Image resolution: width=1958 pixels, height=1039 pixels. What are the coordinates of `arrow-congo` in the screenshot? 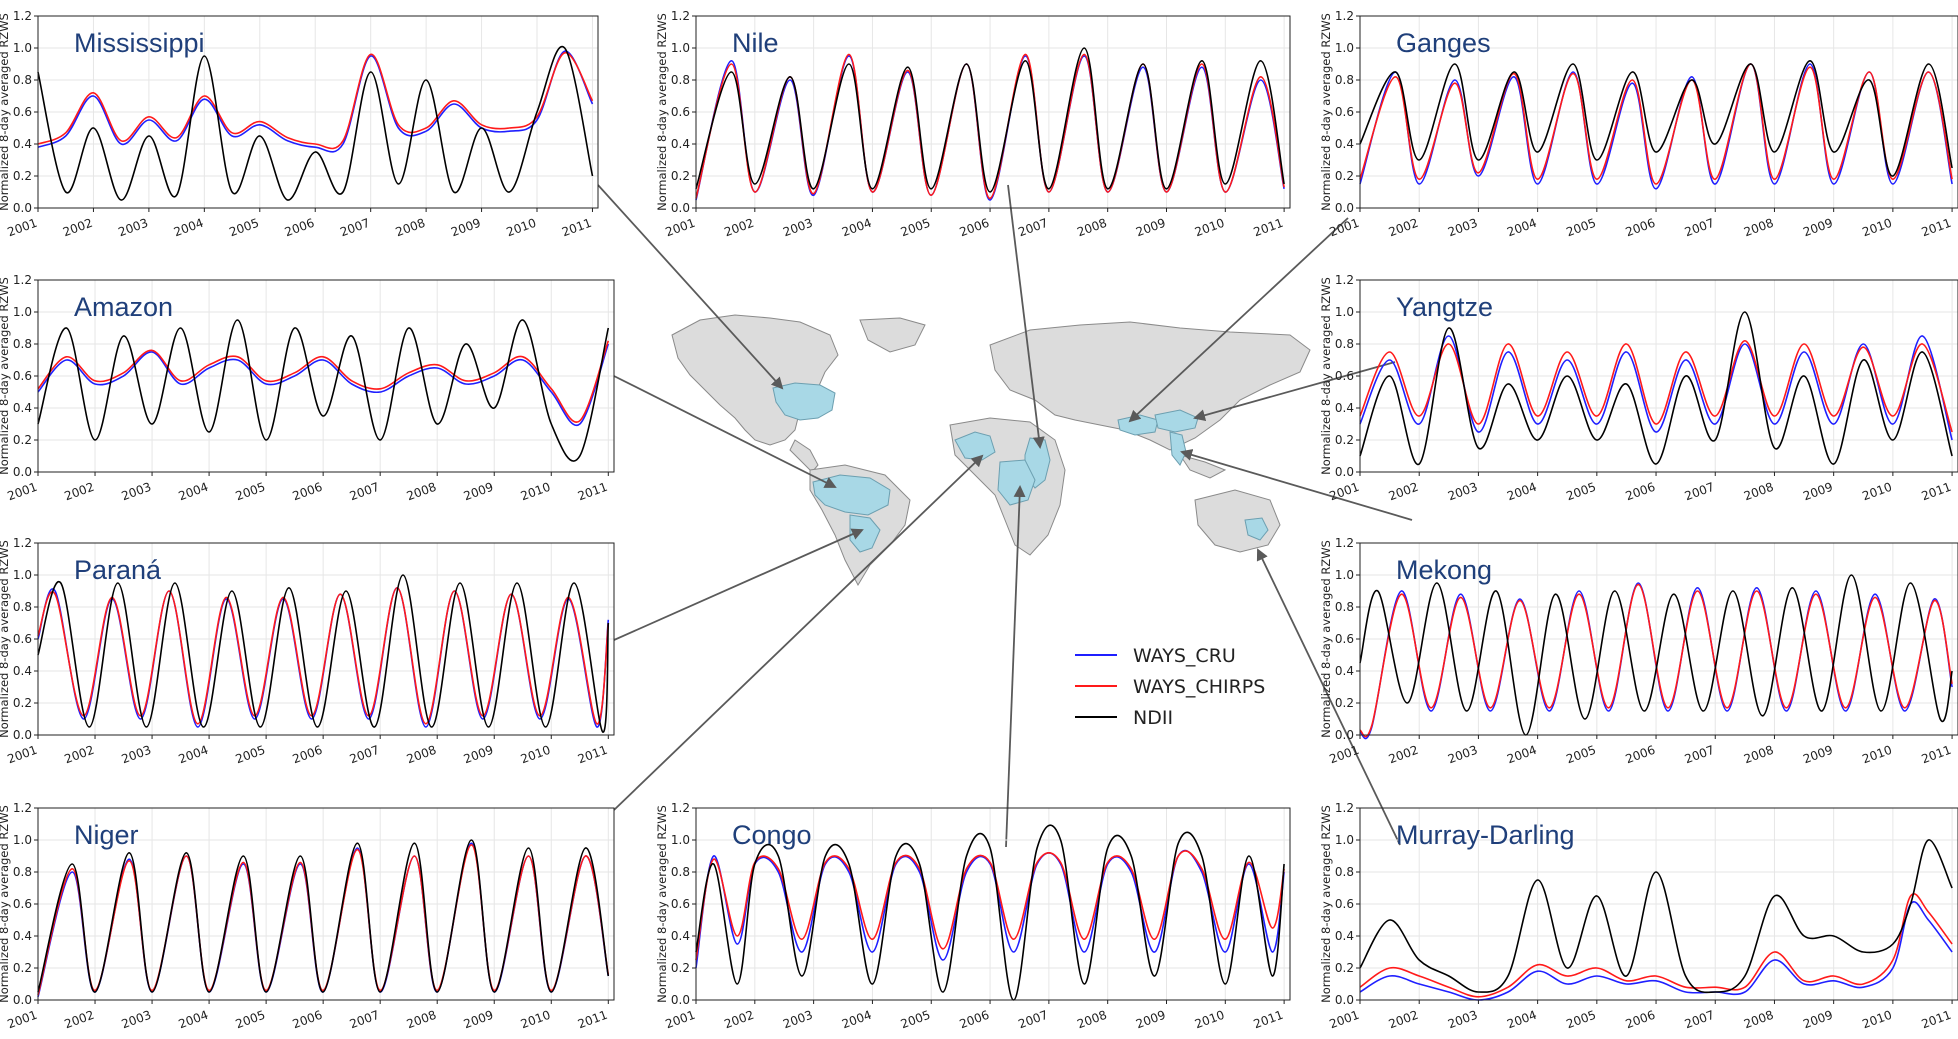 It's located at (1015, 666).